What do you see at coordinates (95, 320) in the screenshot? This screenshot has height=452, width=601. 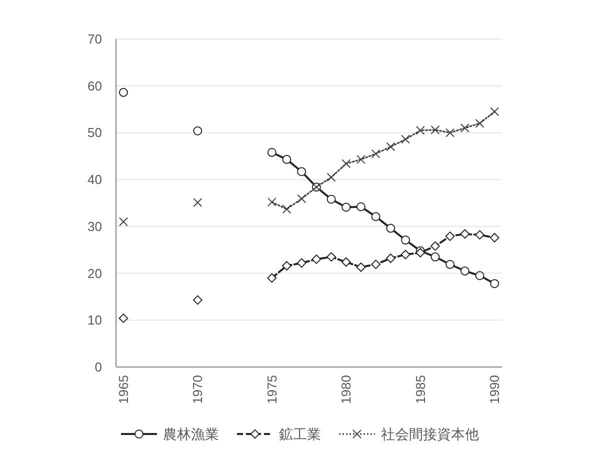 I see `y-tick-label: 10` at bounding box center [95, 320].